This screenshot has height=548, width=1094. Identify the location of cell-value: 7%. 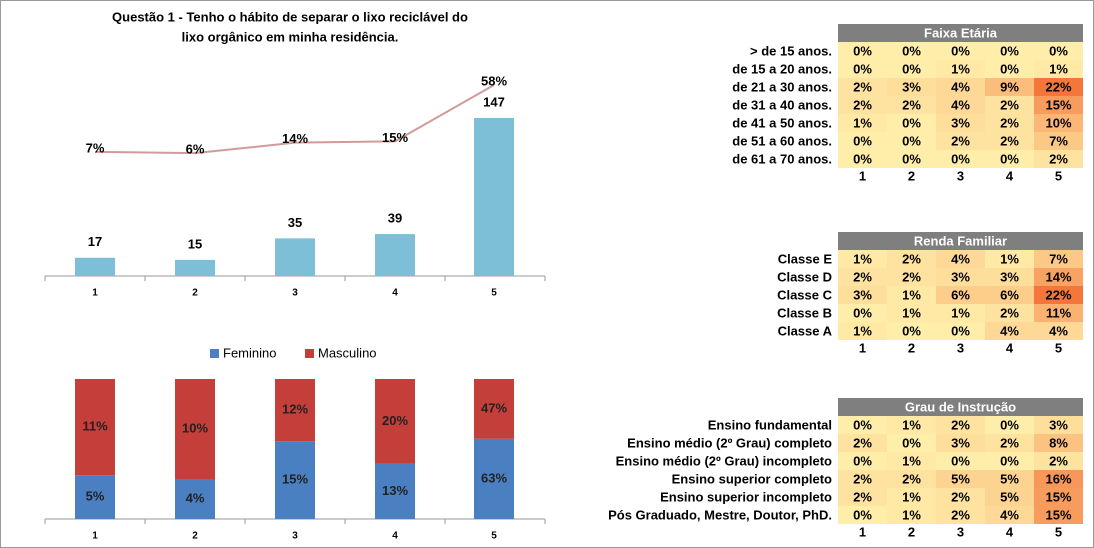
(1058, 258).